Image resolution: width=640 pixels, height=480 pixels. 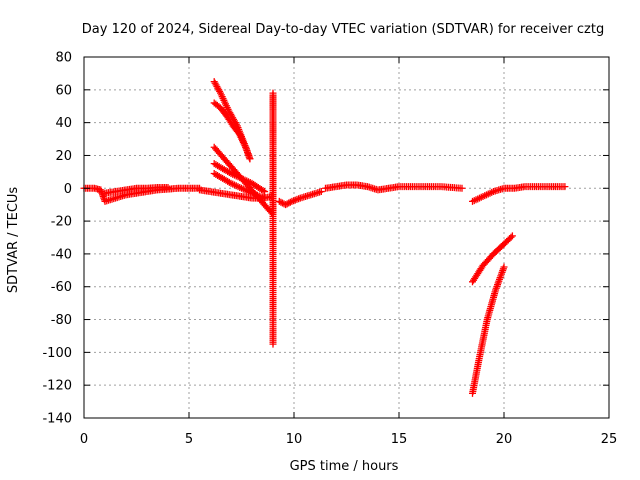 I want to click on x-tick-label: 15, so click(x=399, y=439).